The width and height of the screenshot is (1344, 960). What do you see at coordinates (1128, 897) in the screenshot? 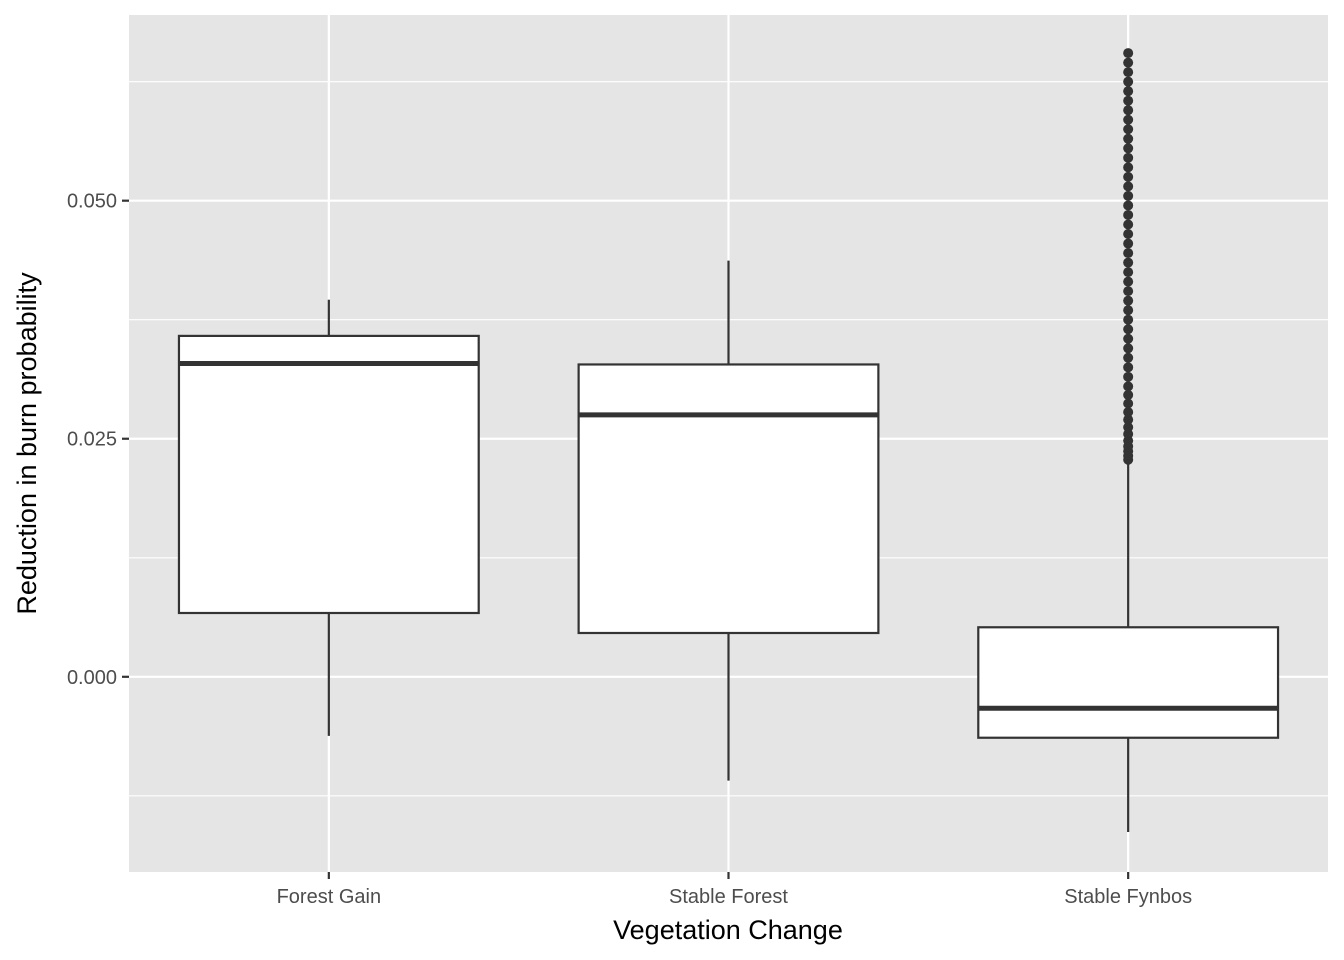
I see `x-tick-label: Stable Fynbos` at bounding box center [1128, 897].